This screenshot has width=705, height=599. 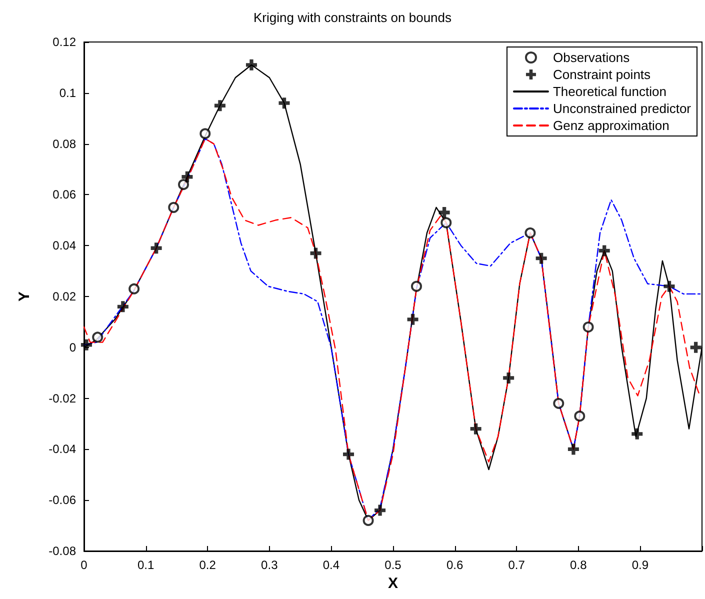 What do you see at coordinates (62, 551) in the screenshot?
I see `y-tick-label: -0.08` at bounding box center [62, 551].